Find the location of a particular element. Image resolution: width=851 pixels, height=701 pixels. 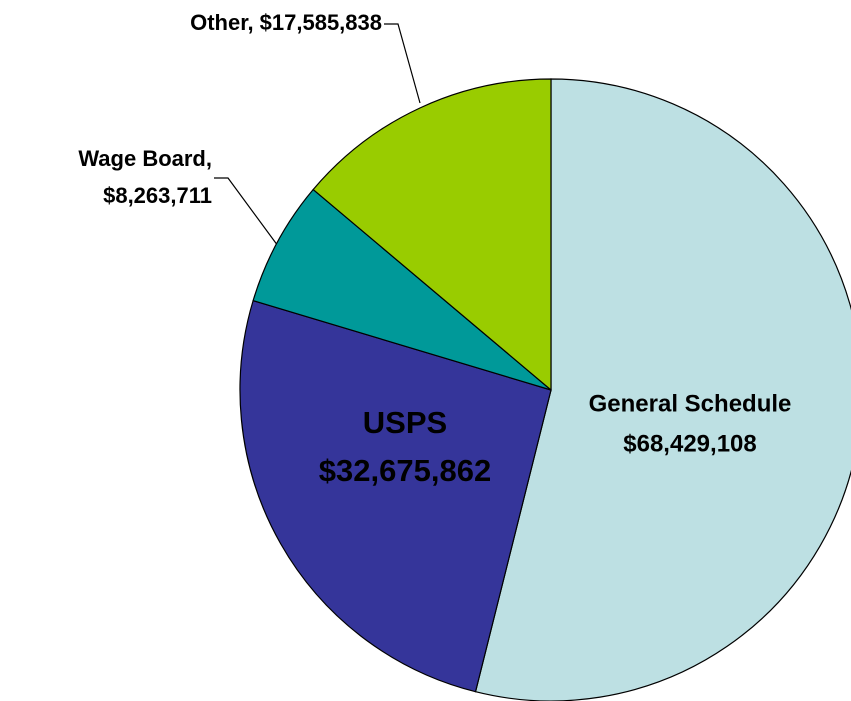

value-label: $17,585,838 is located at coordinates (321, 22).